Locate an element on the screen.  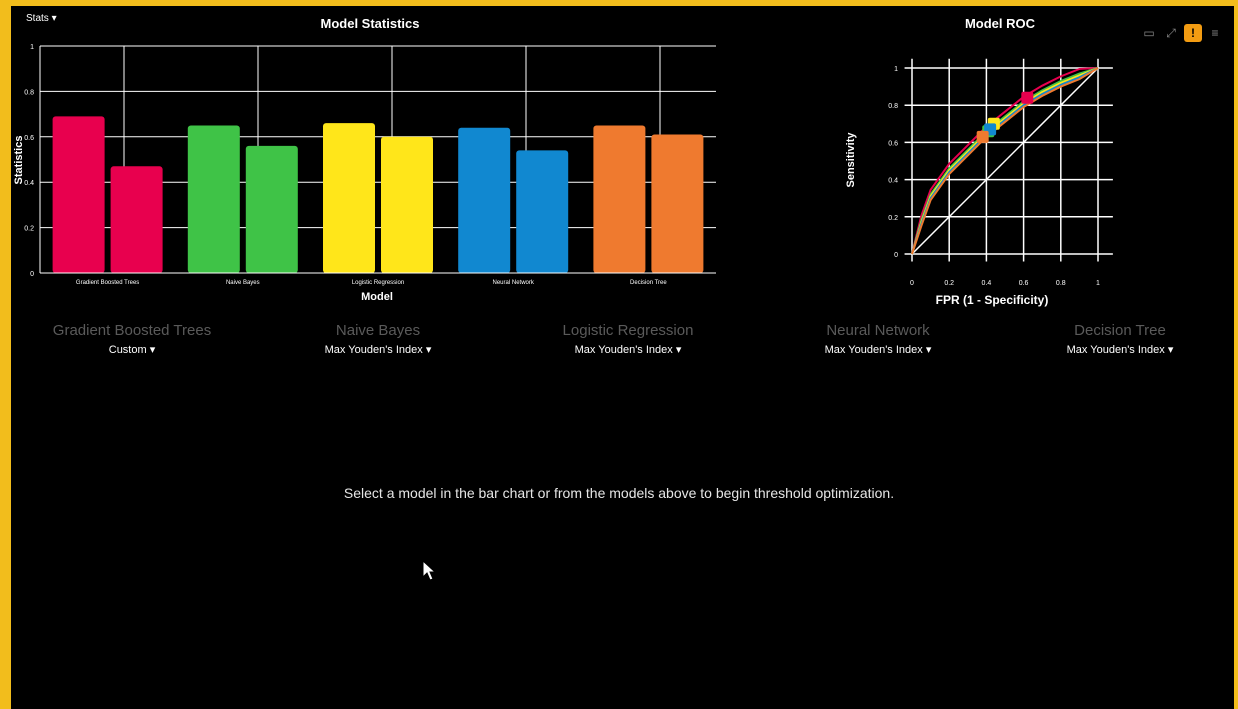
bar-x-tick-label: Neural Network is located at coordinates (514, 283).